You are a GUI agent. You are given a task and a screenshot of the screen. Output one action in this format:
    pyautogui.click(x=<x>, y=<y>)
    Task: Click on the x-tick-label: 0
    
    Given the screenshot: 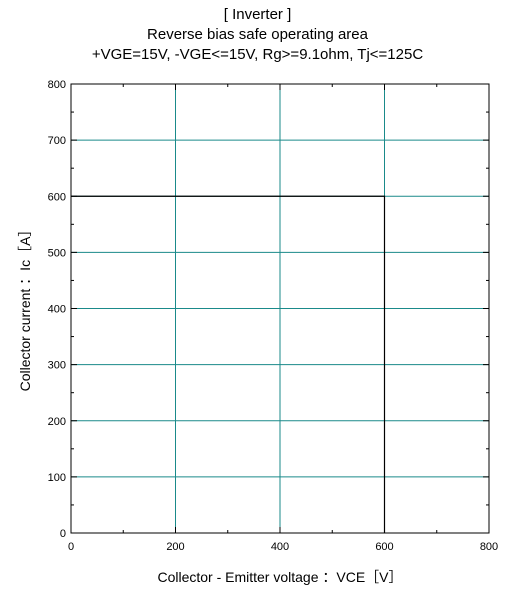 What is the action you would take?
    pyautogui.click(x=71, y=547)
    